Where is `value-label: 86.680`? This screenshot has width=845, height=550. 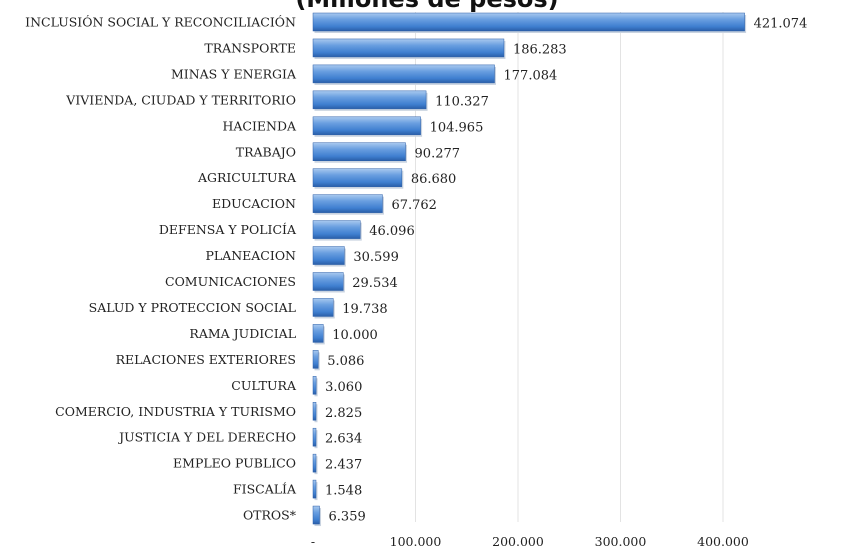
value-label: 86.680 is located at coordinates (434, 179).